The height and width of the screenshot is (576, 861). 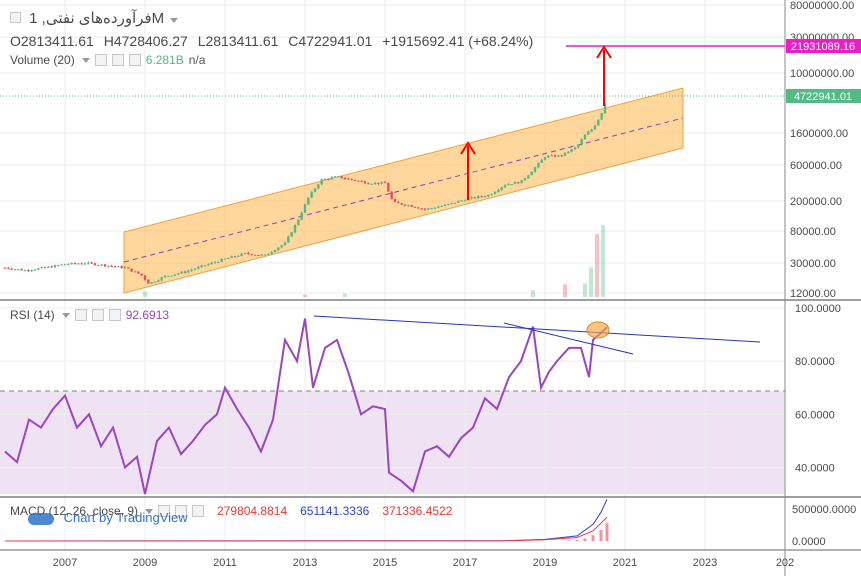 I want to click on rsi-trendline-short, so click(x=568, y=338).